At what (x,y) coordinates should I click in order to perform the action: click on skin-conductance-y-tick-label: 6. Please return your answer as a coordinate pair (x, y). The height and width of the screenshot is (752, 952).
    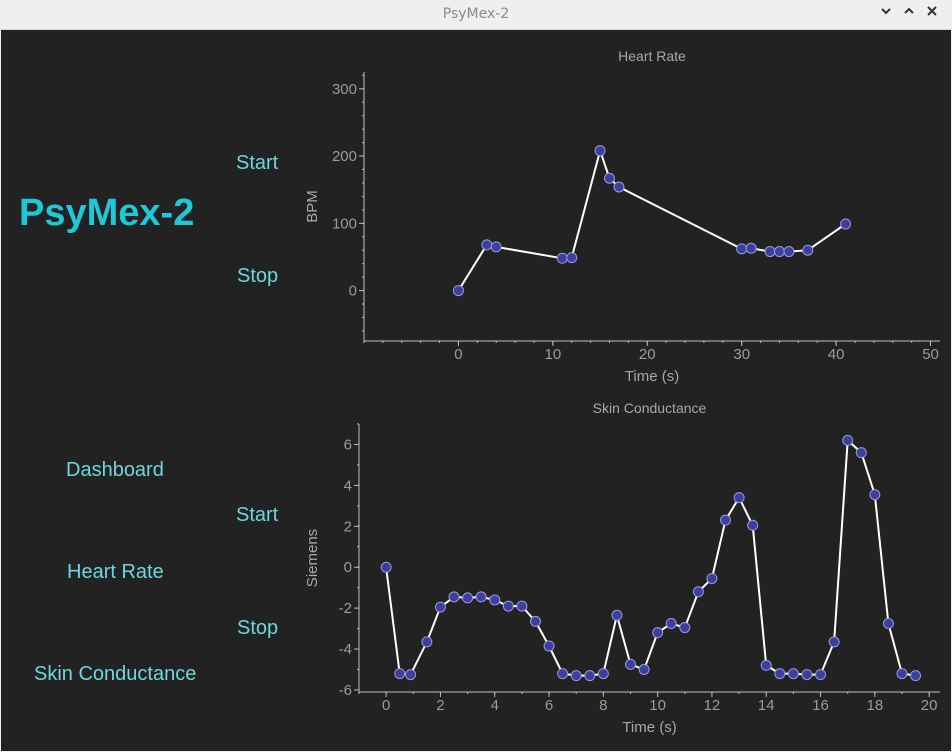
    Looking at the image, I should click on (348, 444).